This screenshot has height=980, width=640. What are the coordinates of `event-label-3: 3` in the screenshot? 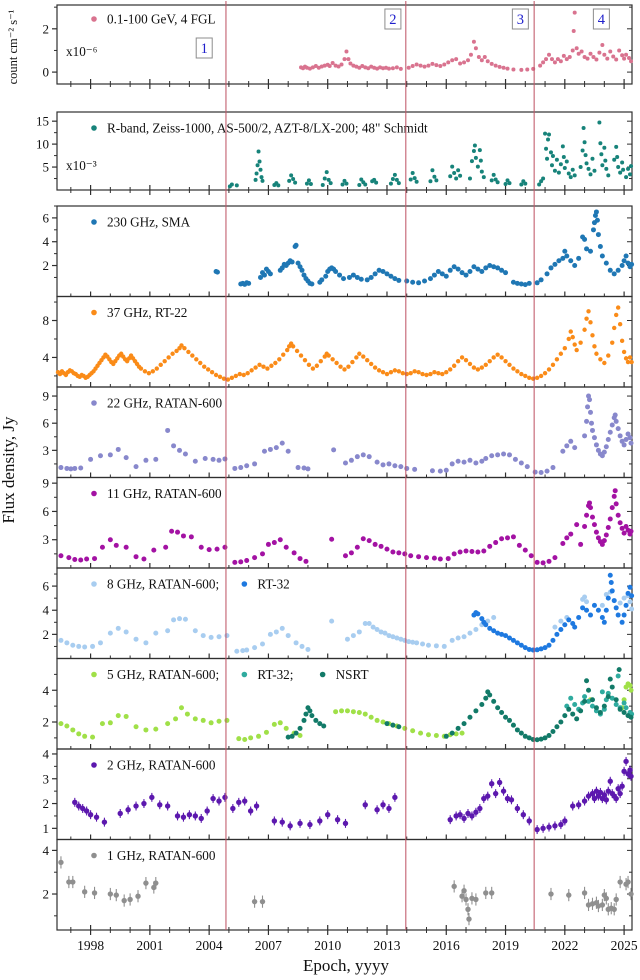 It's located at (520, 20).